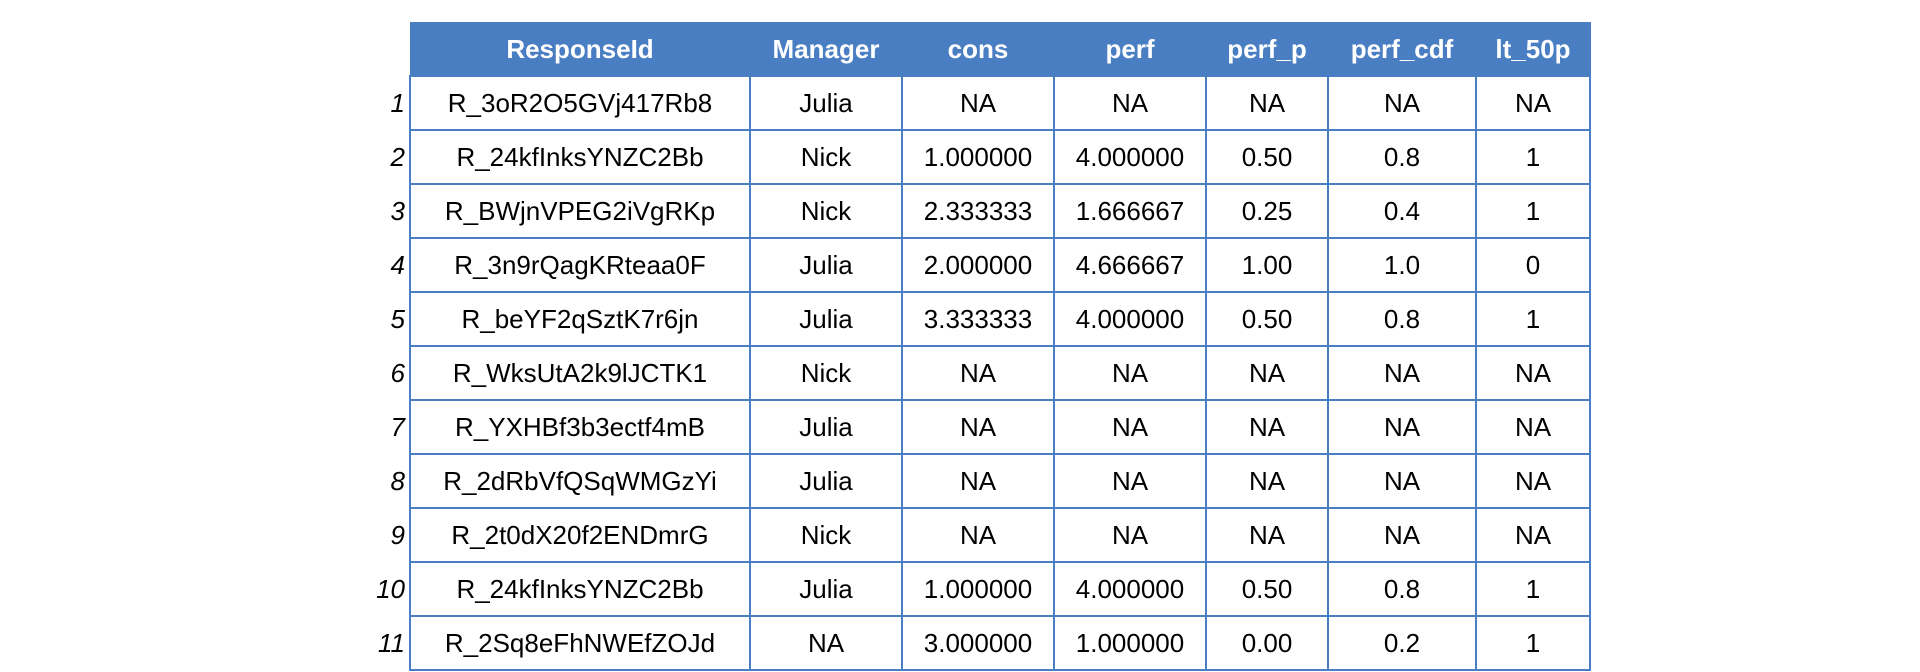  I want to click on cell-responseid: R_BWjnVPEG2iVgRKp, so click(580, 211).